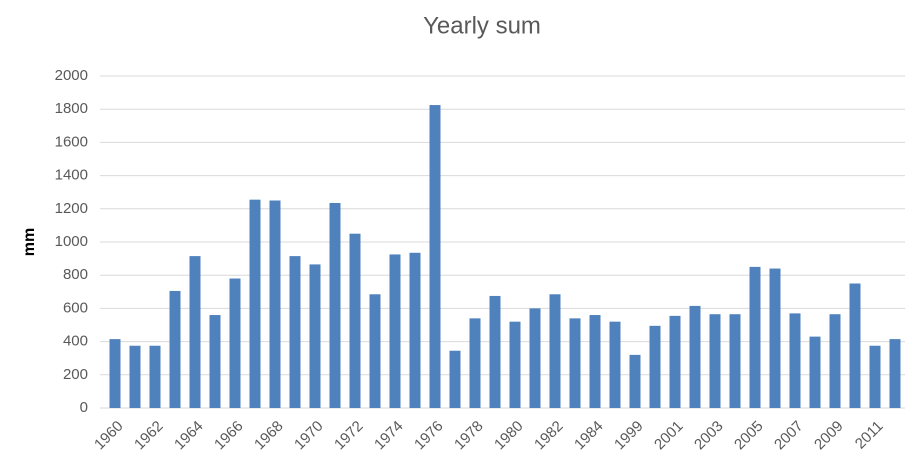 This screenshot has width=907, height=468. I want to click on y-tick-label: 600, so click(75, 307).